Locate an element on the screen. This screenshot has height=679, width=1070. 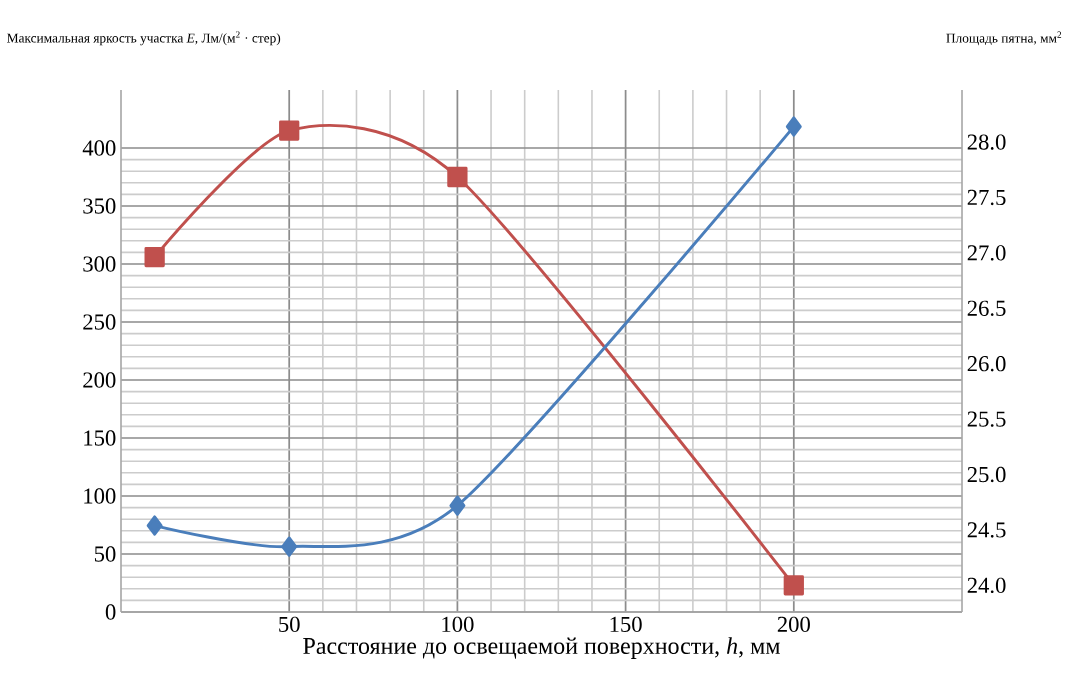
y2-tick-label: 26.5 is located at coordinates (986, 308).